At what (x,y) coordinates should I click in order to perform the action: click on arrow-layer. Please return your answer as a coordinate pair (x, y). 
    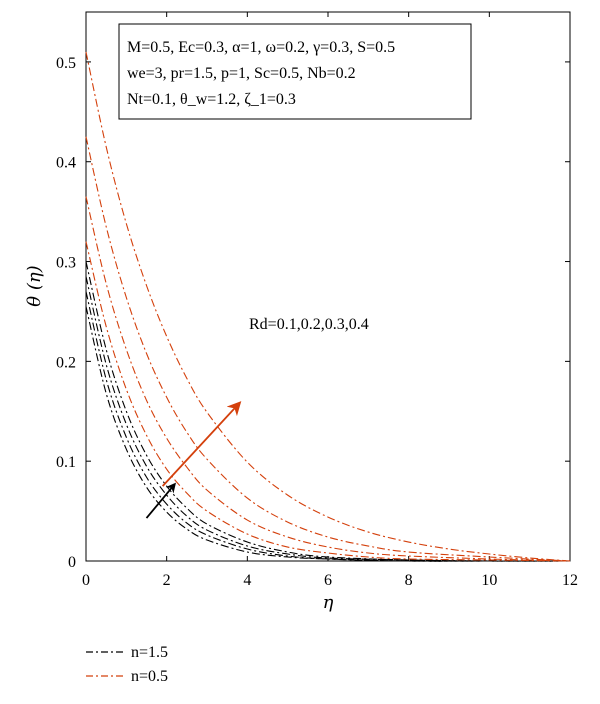
    Looking at the image, I should click on (193, 460).